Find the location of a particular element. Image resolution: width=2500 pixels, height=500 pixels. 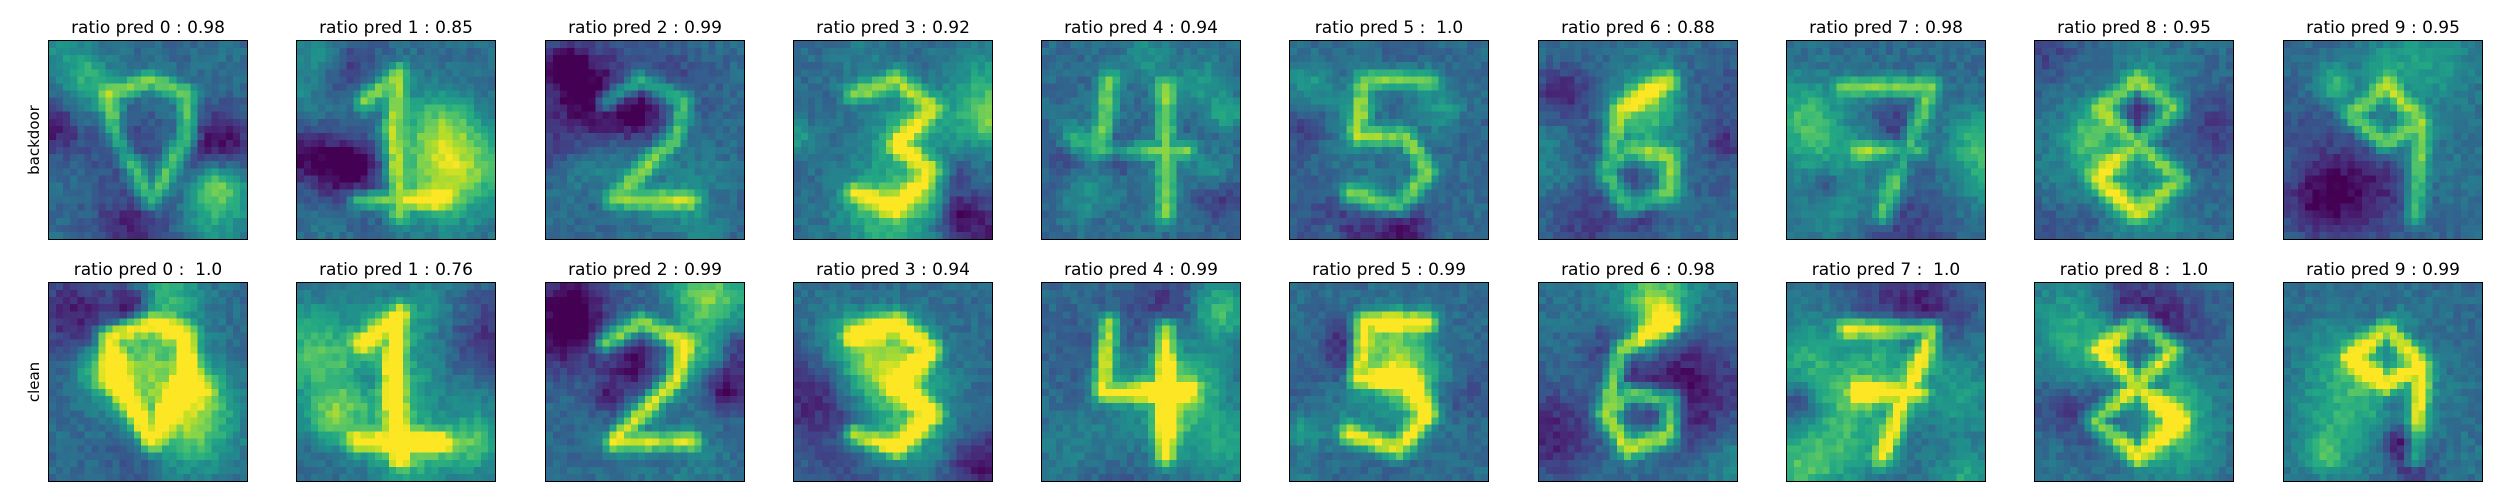

panel-title: ratio pred 1 : 0.76 is located at coordinates (396, 270).